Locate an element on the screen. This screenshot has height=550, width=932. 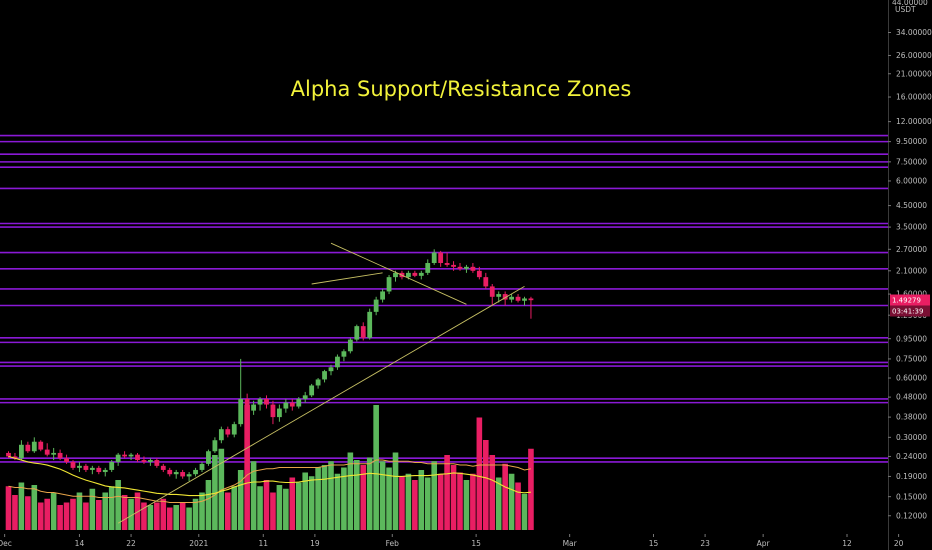
time-tick-label-4: 11 is located at coordinates (264, 543).